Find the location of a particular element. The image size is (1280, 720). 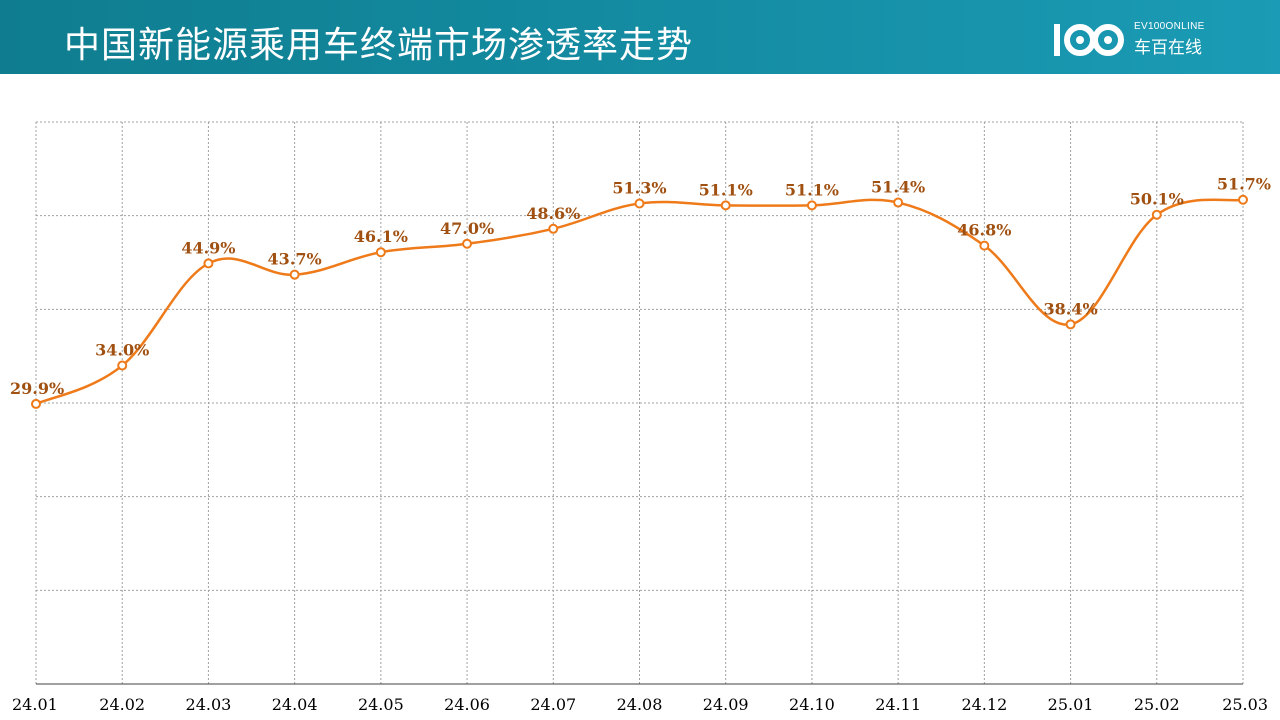

data-label: 43.7% is located at coordinates (295, 259).